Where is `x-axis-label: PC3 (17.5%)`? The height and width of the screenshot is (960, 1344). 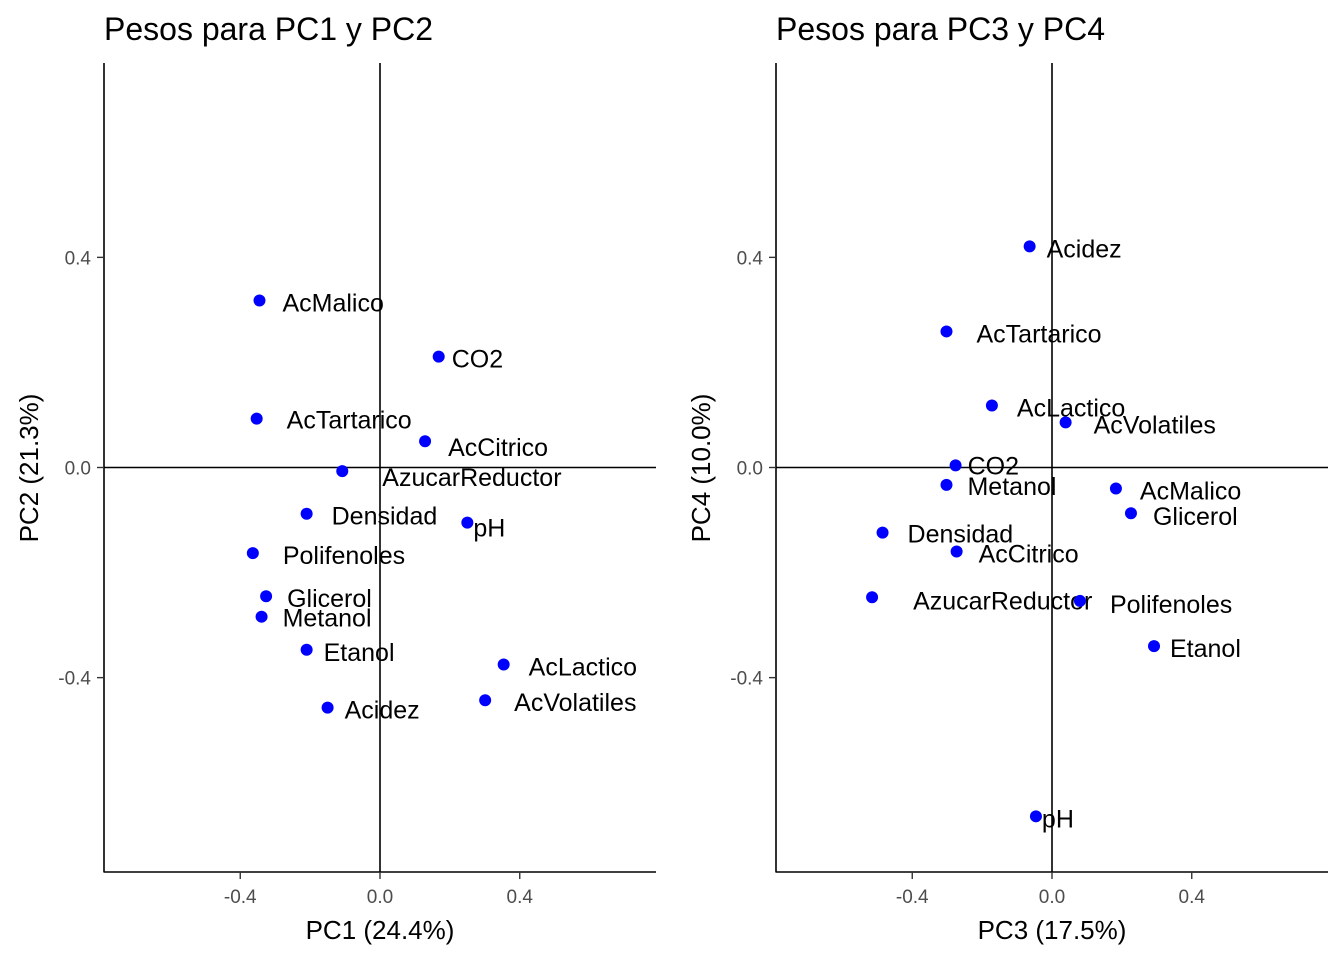 x-axis-label: PC3 (17.5%) is located at coordinates (1052, 930).